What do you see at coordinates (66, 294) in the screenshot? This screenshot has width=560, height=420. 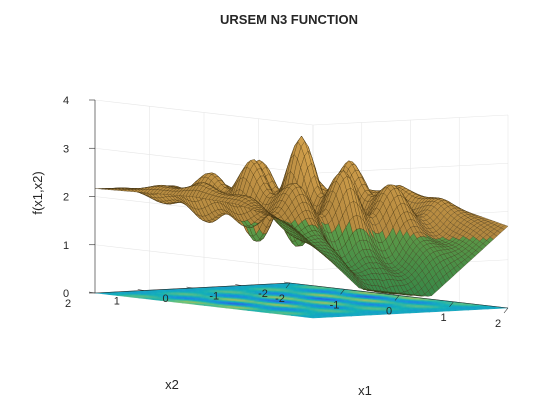 I see `z-tick-label: 0` at bounding box center [66, 294].